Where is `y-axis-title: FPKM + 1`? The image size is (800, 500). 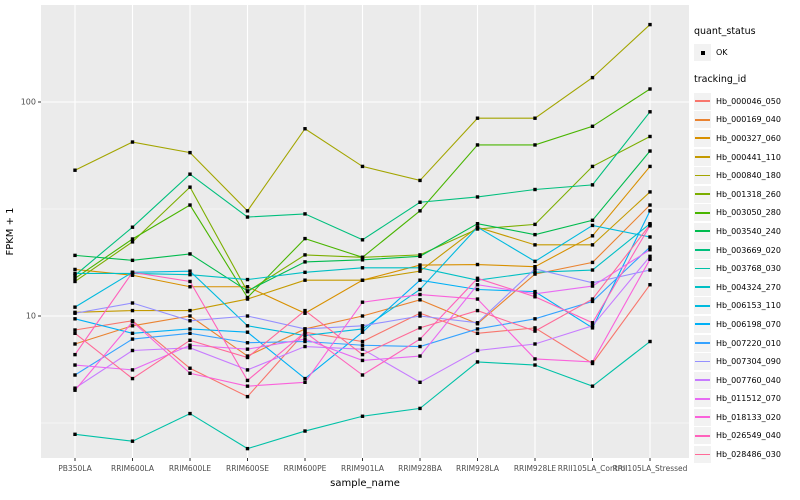
y-axis-title: FPKM + 1 is located at coordinates (10, 231).